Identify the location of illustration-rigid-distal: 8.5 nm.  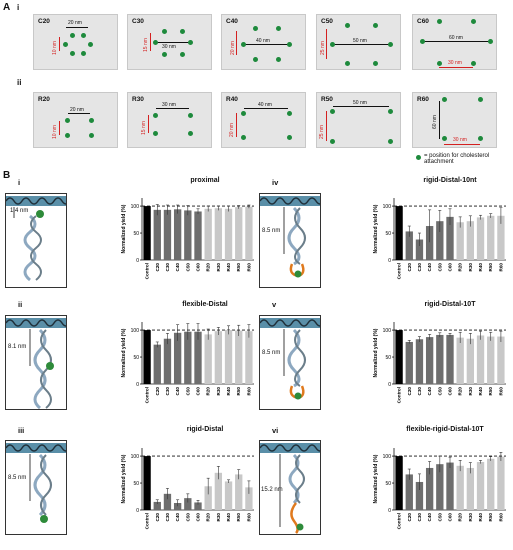
(36, 487).